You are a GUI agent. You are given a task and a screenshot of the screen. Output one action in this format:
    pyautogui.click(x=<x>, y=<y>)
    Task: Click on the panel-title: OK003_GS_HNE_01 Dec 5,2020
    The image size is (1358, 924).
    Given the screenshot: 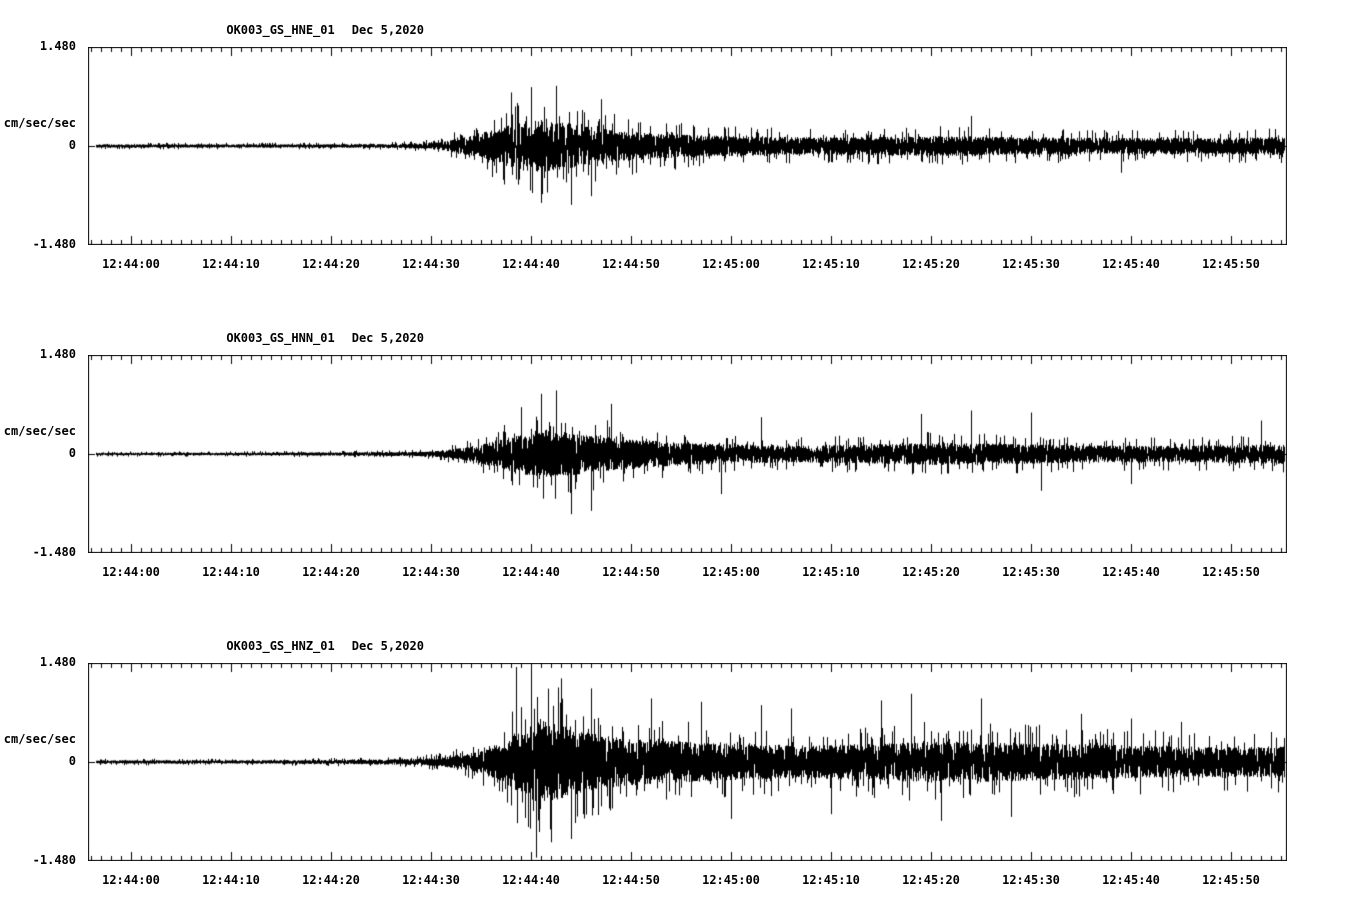 What is the action you would take?
    pyautogui.click(x=303, y=30)
    